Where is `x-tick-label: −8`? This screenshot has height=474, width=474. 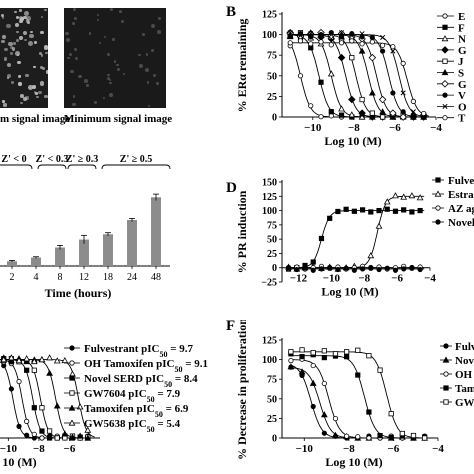
x-tick-label: −8 is located at coordinates (39, 449).